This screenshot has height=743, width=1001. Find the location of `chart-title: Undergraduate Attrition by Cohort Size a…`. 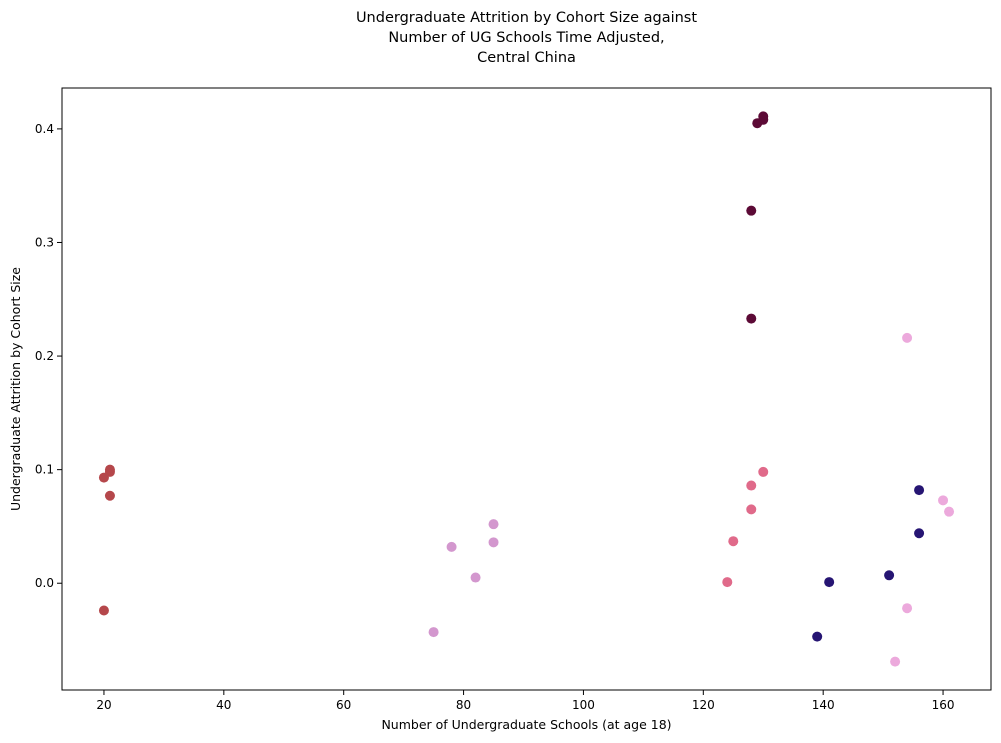

chart-title: Undergraduate Attrition by Cohort Size a… is located at coordinates (526, 38).